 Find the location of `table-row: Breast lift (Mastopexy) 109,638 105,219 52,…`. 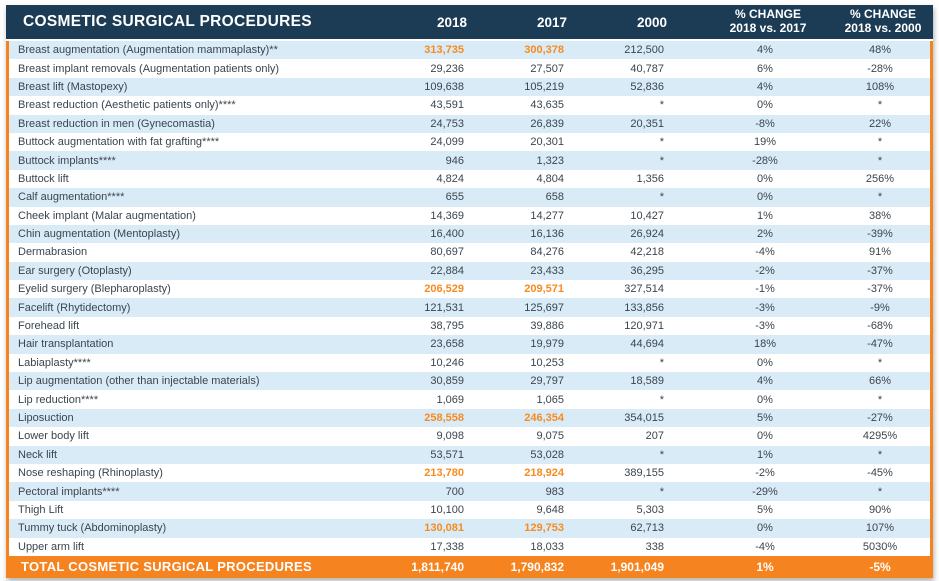

table-row: Breast lift (Mastopexy) 109,638 105,219 52,… is located at coordinates (469, 87).